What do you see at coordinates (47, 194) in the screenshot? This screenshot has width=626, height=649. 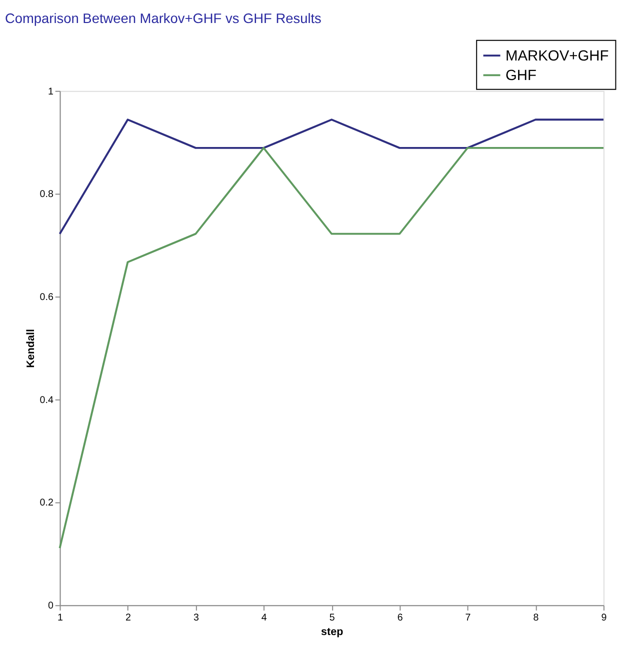 I see `y-tick-label: 0.8` at bounding box center [47, 194].